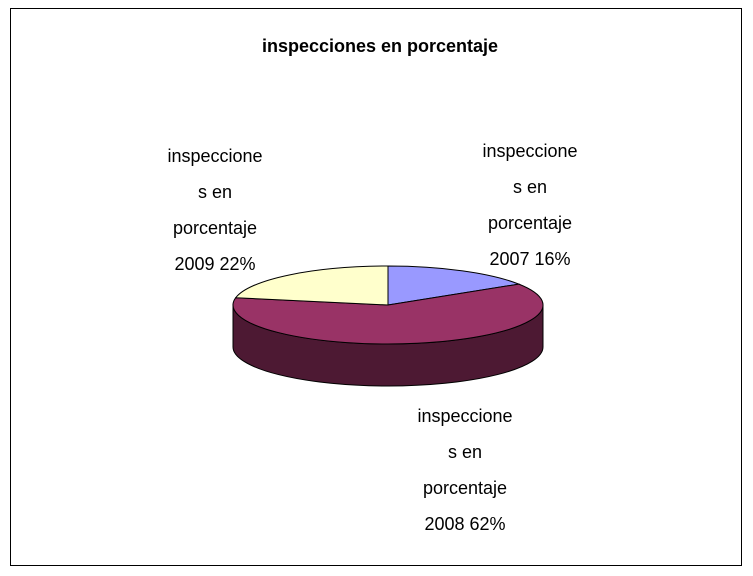 This screenshot has height=576, width=753. What do you see at coordinates (194, 264) in the screenshot?
I see `label-part: 2009` at bounding box center [194, 264].